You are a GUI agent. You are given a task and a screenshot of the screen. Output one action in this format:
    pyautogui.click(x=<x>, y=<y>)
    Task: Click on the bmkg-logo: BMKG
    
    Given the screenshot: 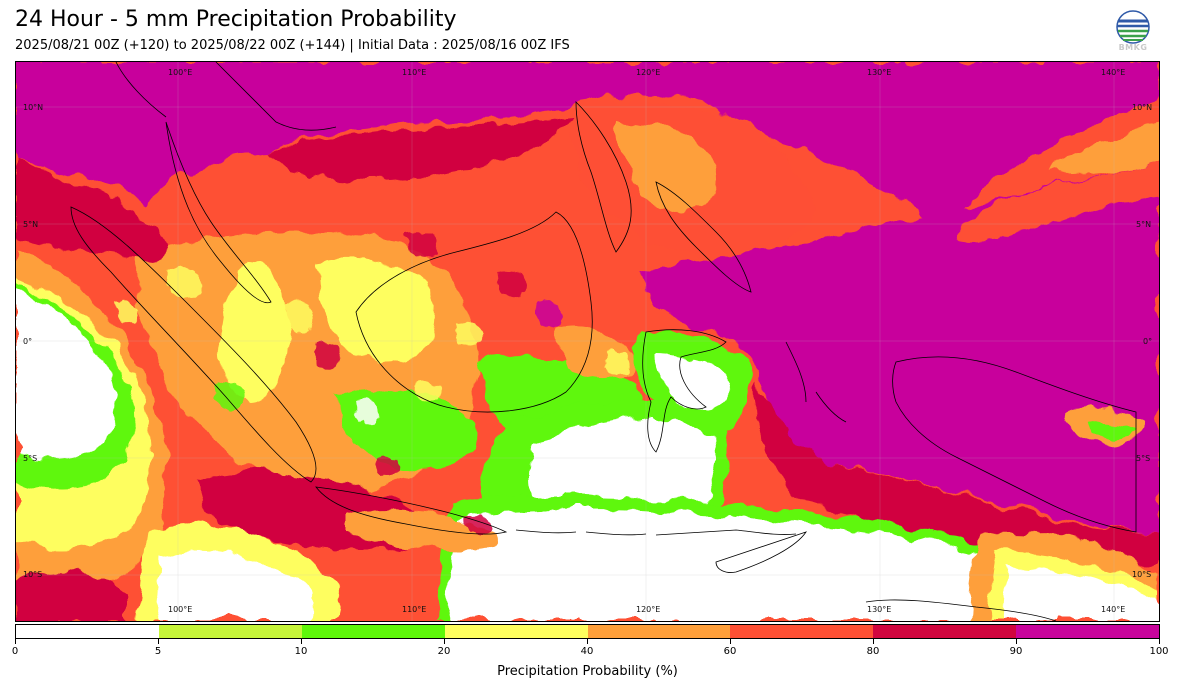 What is the action you would take?
    pyautogui.click(x=1133, y=33)
    